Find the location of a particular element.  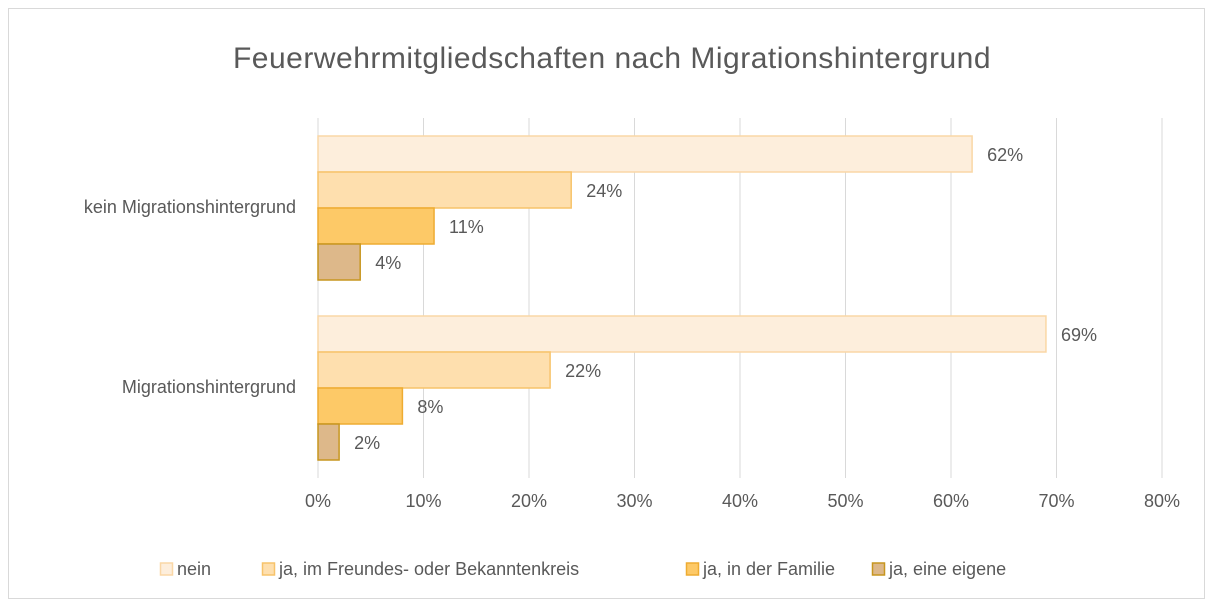

y-tick-label: kein Migrationshintergrund is located at coordinates (190, 207).